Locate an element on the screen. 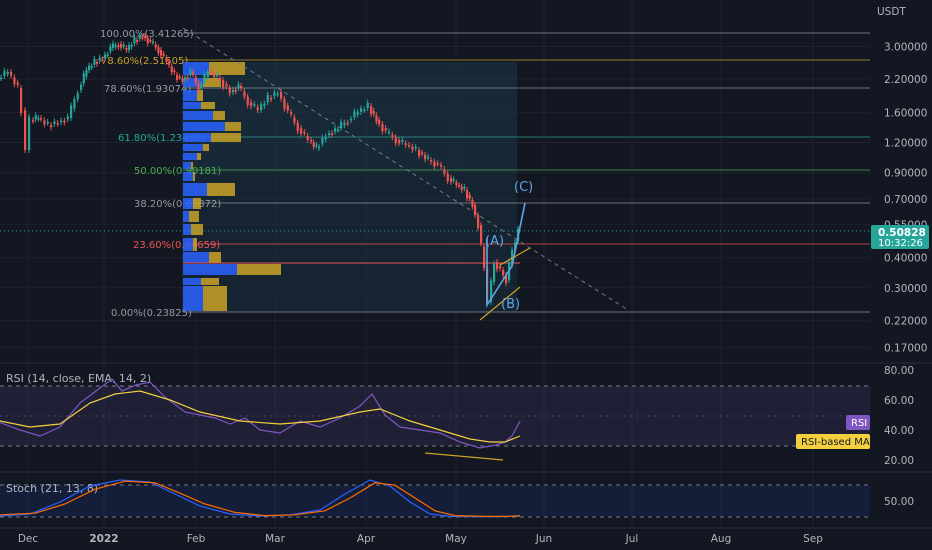  rsi-tick-label: 20.00 is located at coordinates (899, 461).